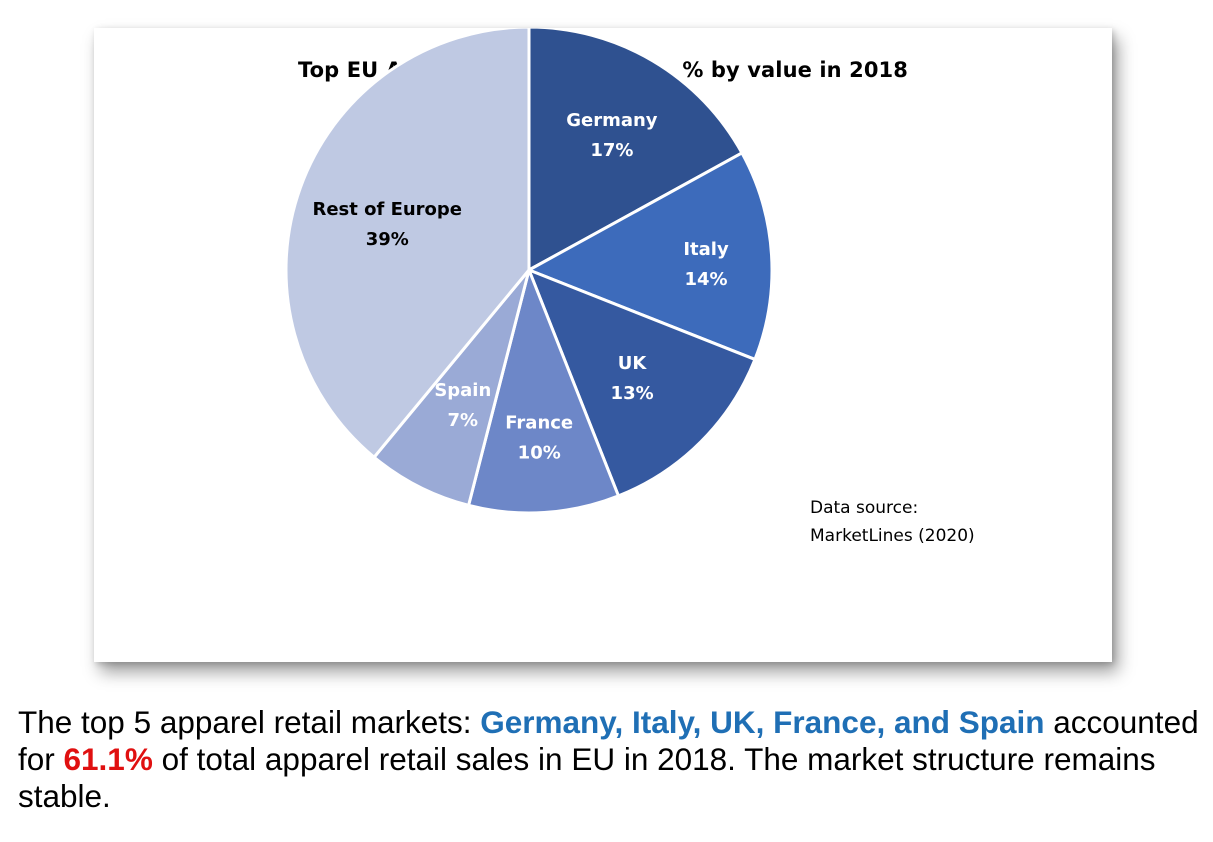  I want to click on pie-label-italy: Italy 14%, so click(706, 264).